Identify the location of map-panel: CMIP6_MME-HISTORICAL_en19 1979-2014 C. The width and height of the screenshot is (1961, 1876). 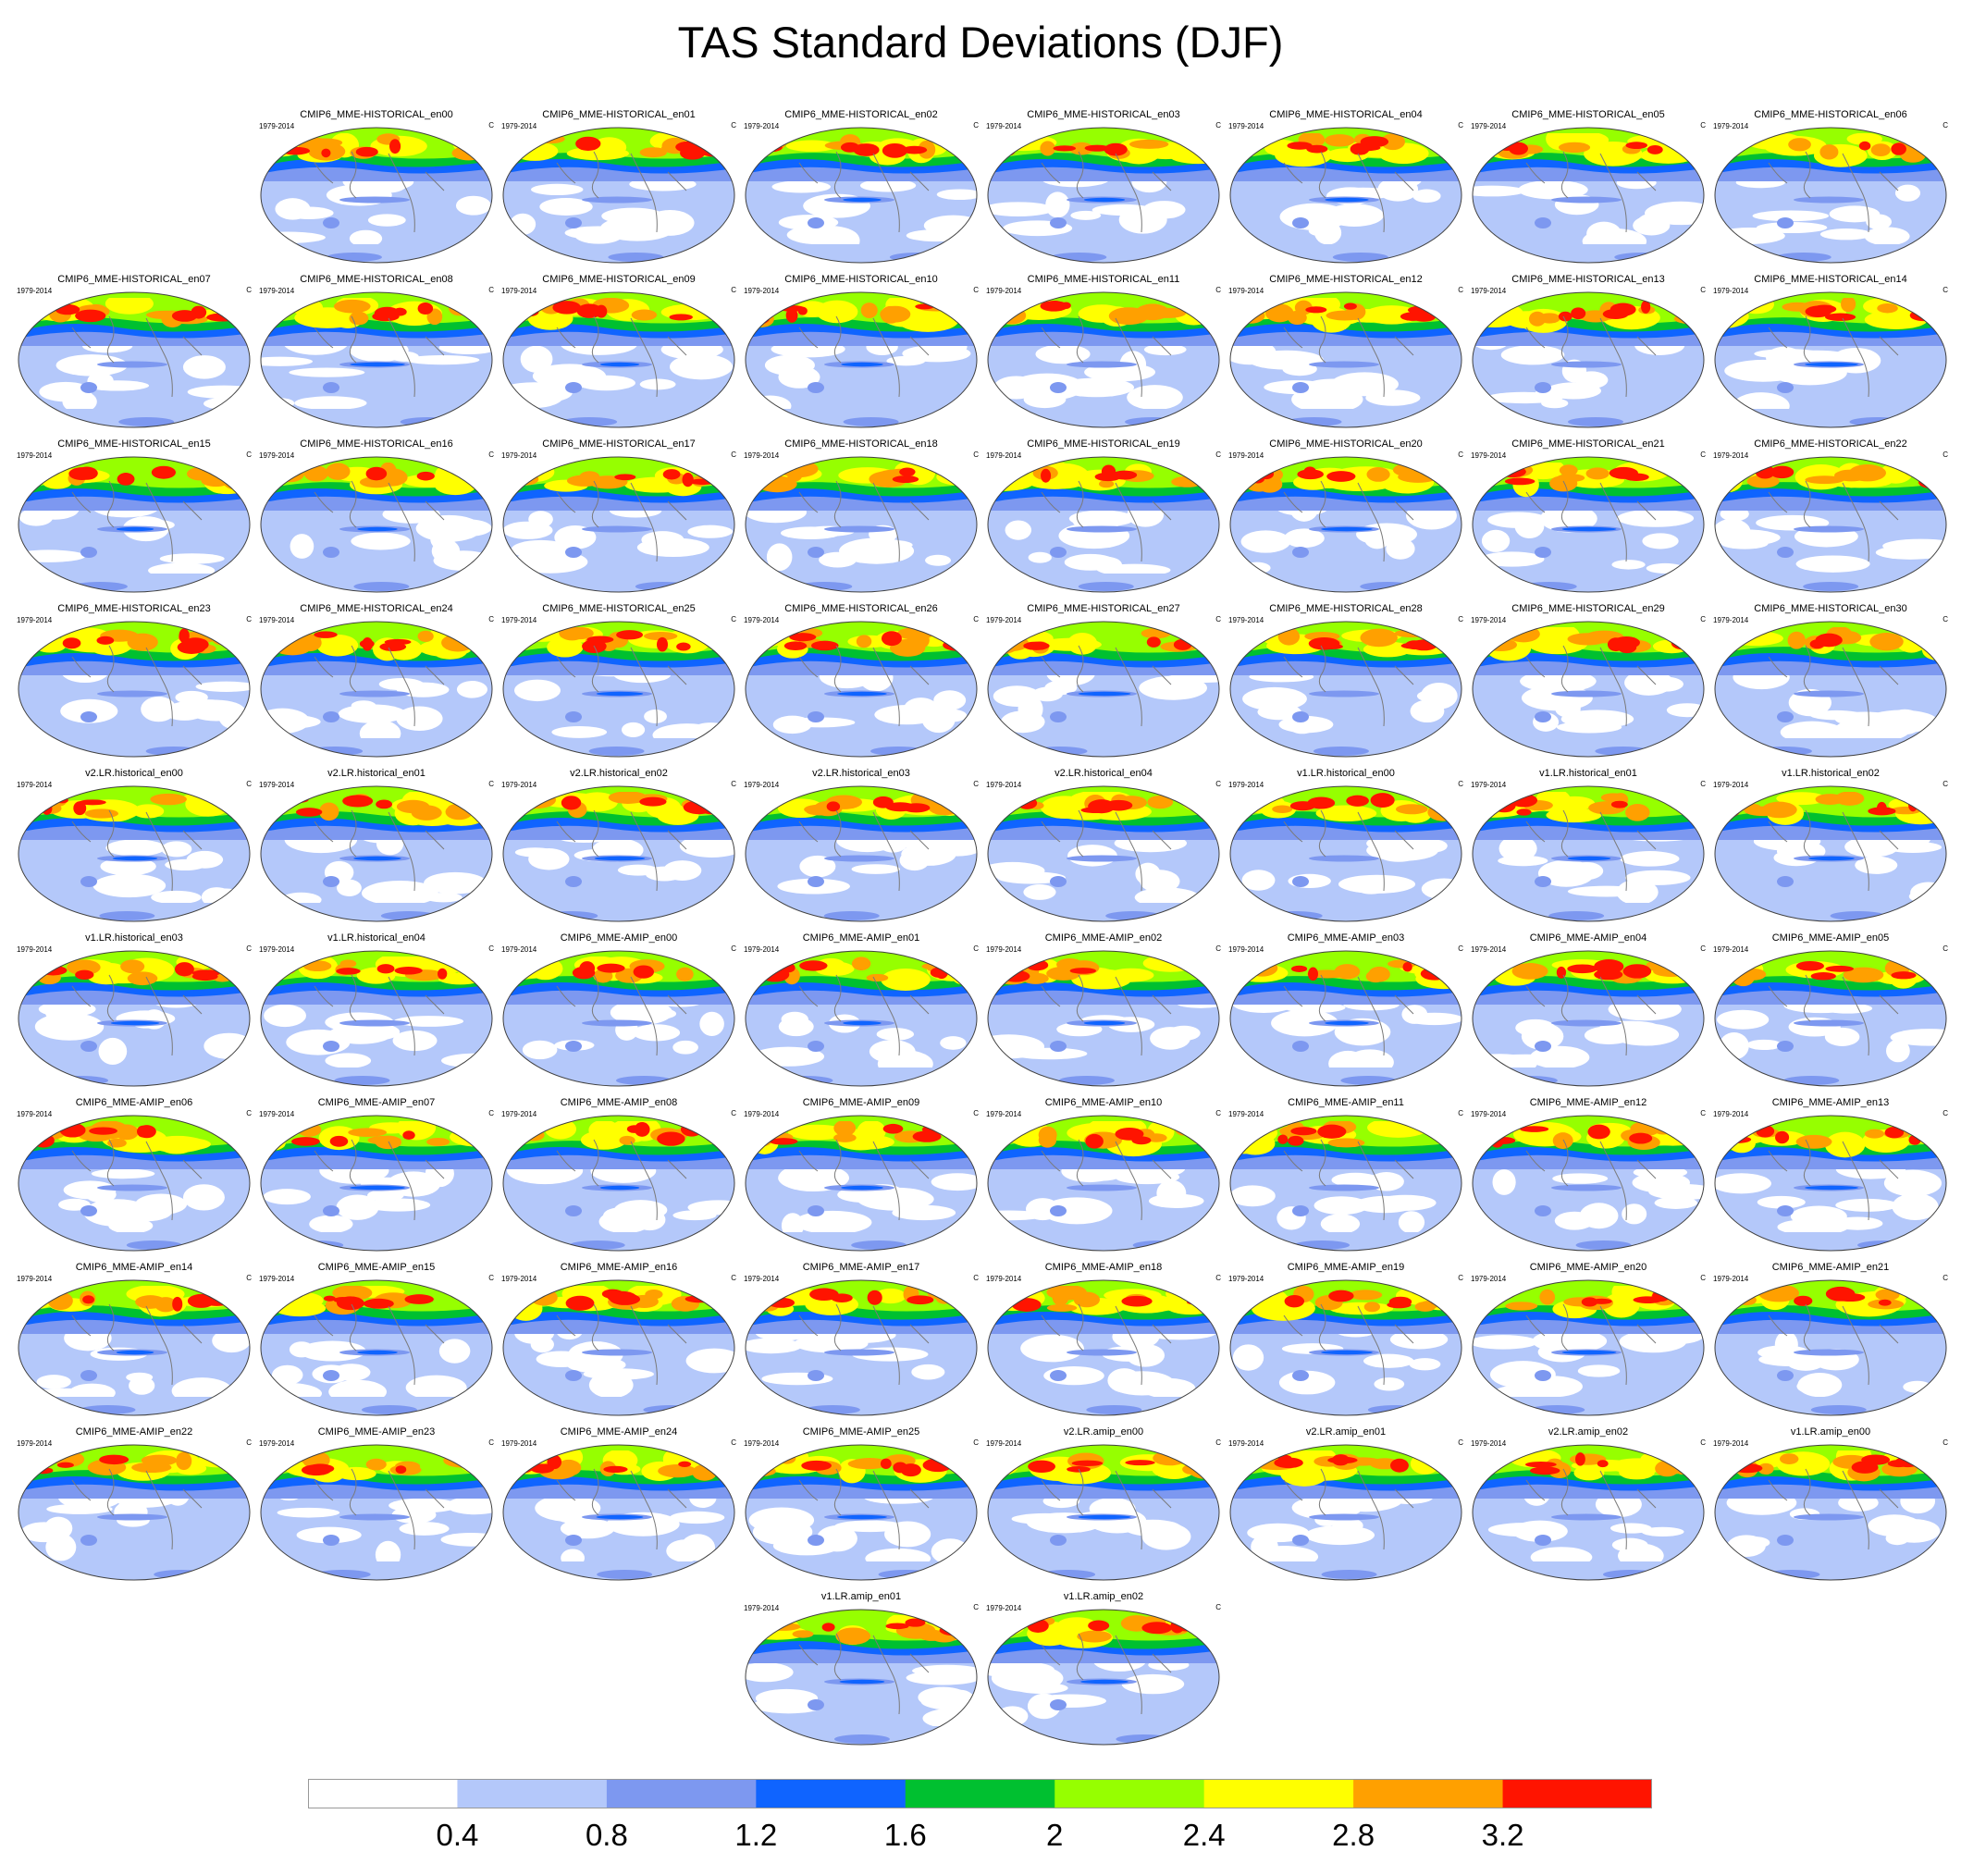
(1104, 519).